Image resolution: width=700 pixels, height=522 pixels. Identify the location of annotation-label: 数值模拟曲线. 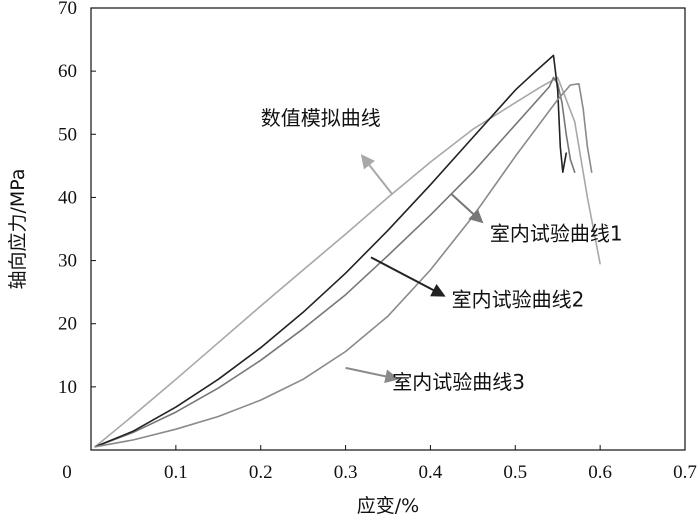
(321, 118).